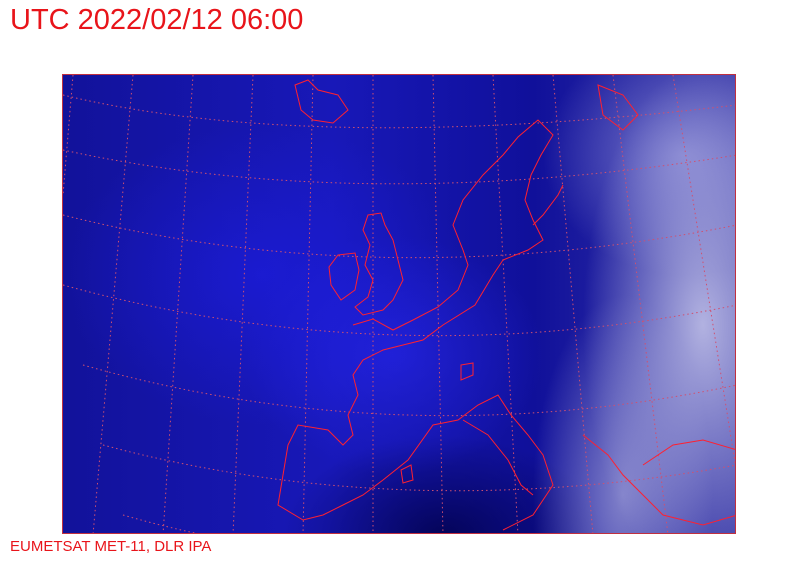 The image size is (800, 565). I want to click on source-credit: EUMETSAT MET-11, DLR IPA, so click(111, 546).